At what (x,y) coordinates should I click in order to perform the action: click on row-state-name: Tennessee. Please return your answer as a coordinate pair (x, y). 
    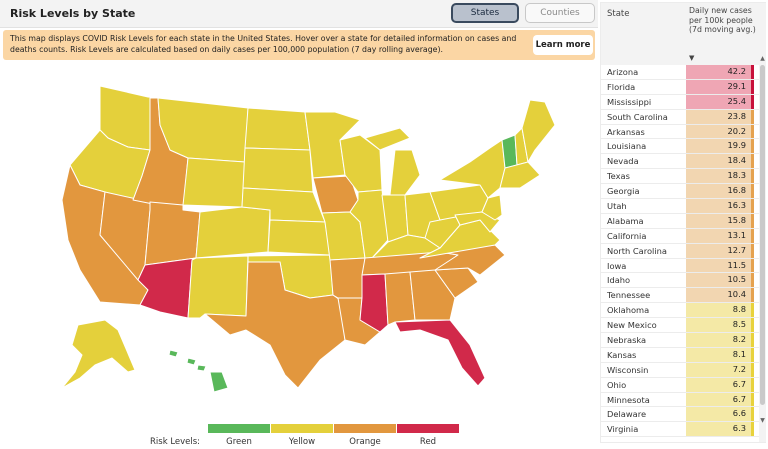
    Looking at the image, I should click on (629, 295).